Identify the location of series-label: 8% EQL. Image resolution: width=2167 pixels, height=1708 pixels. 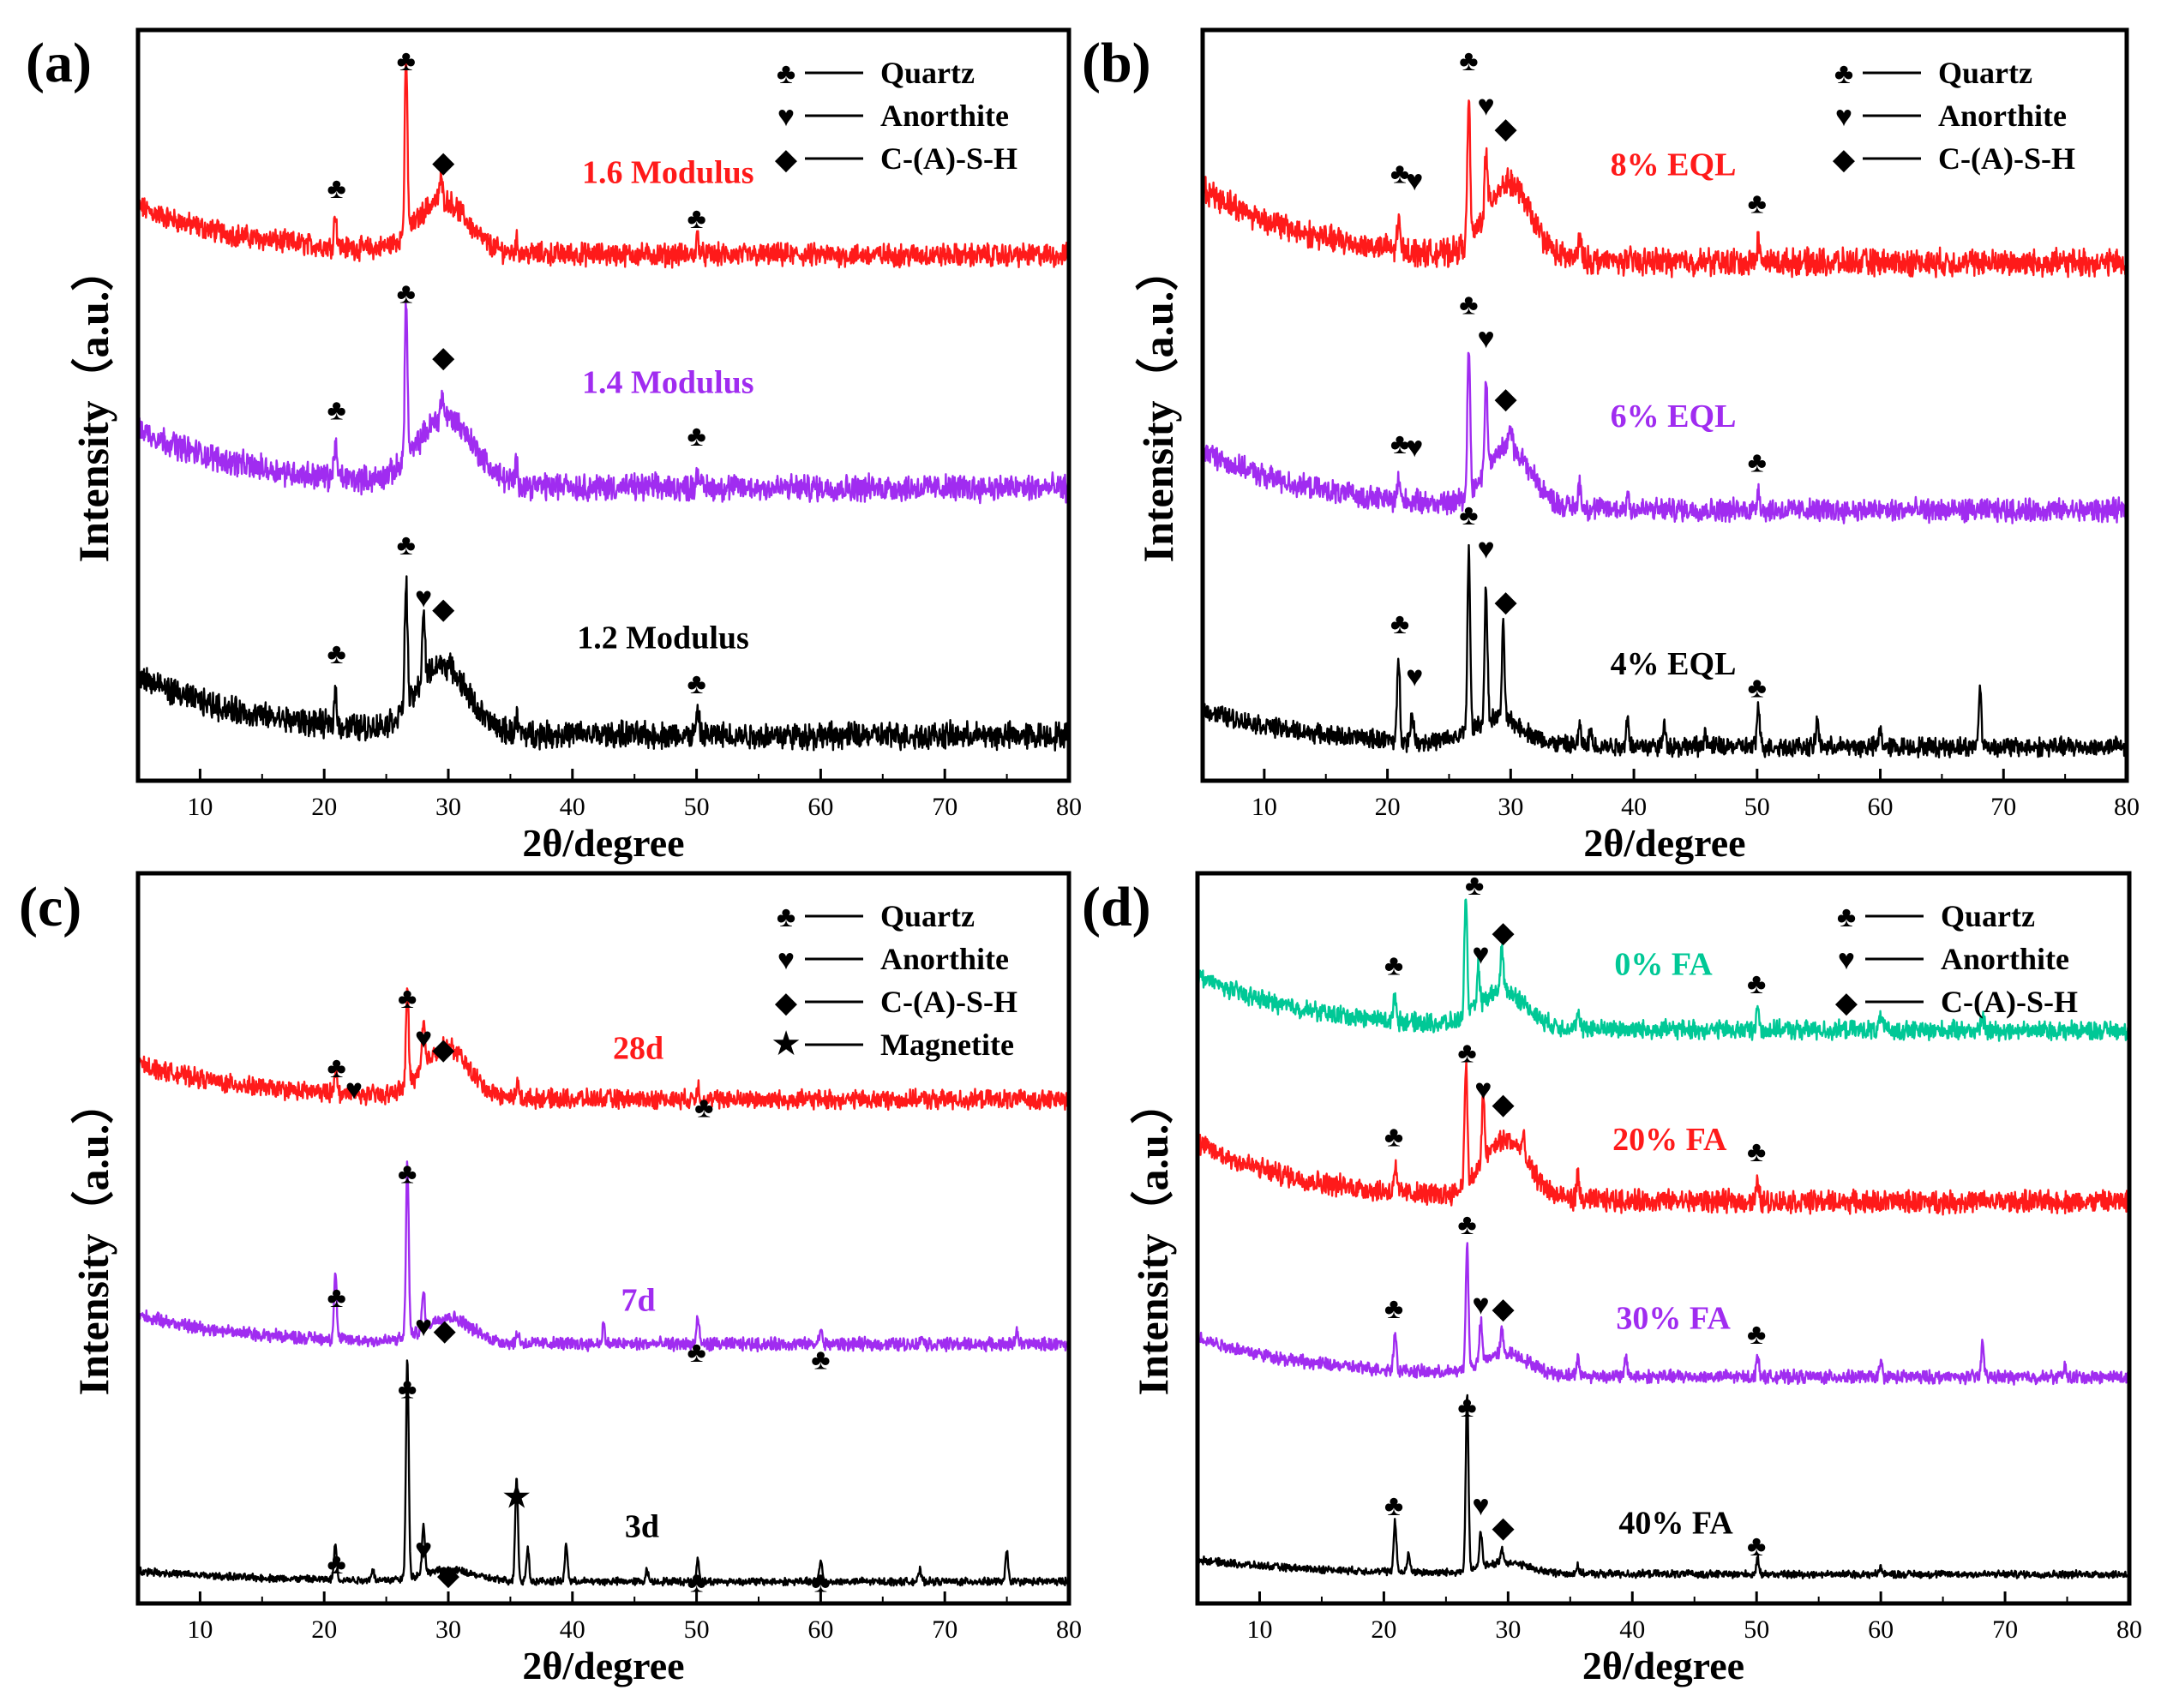
(1674, 165).